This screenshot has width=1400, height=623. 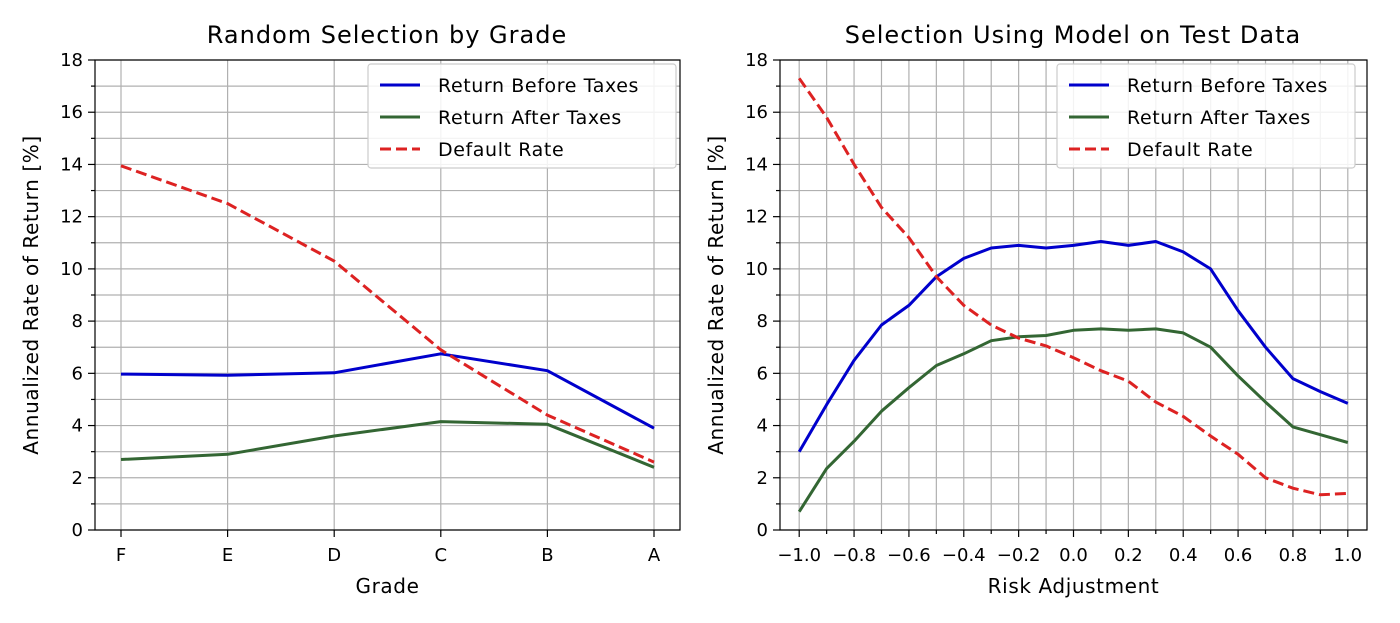 What do you see at coordinates (547, 555) in the screenshot?
I see `x-tick-label: B` at bounding box center [547, 555].